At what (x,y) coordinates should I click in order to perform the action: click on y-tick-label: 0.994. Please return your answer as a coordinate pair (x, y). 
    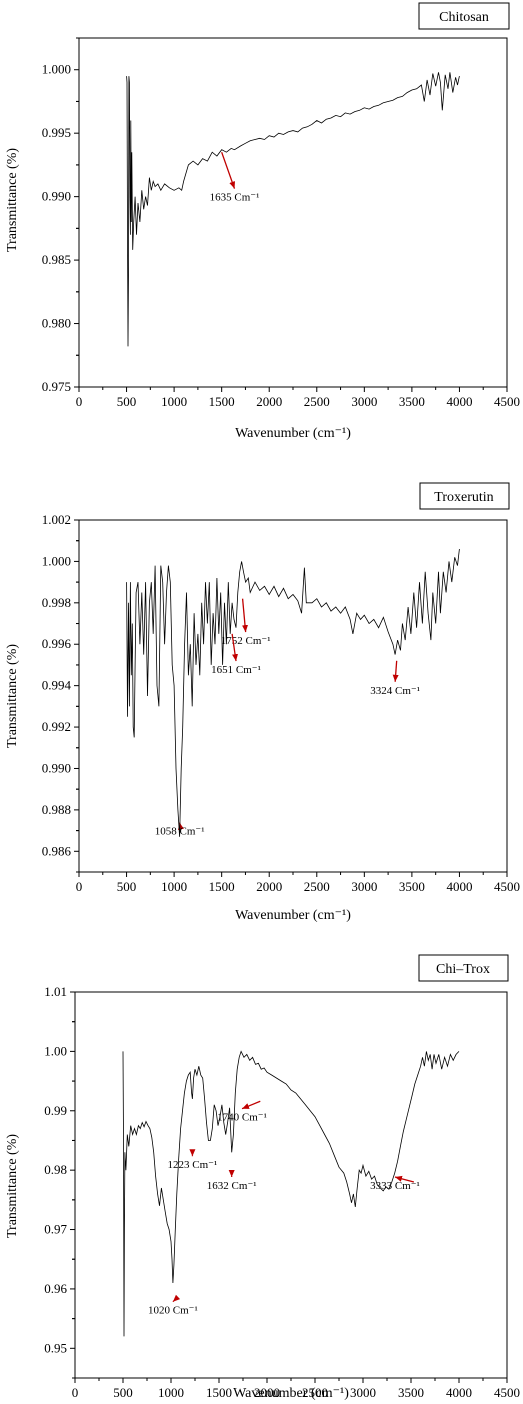
    Looking at the image, I should click on (57, 685).